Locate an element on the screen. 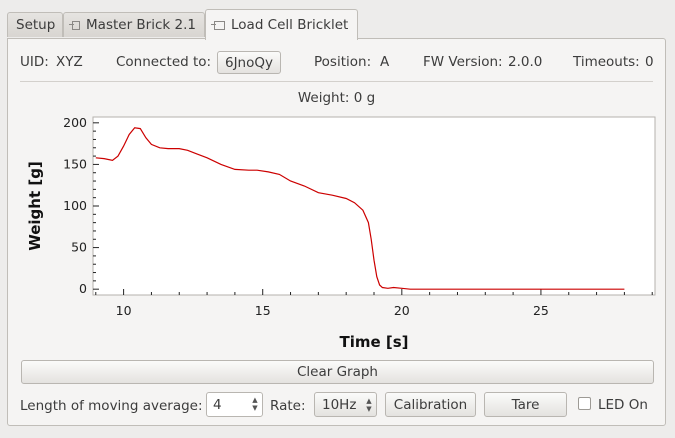  tab-master-brick: Master Brick 2.1 is located at coordinates (134, 24).